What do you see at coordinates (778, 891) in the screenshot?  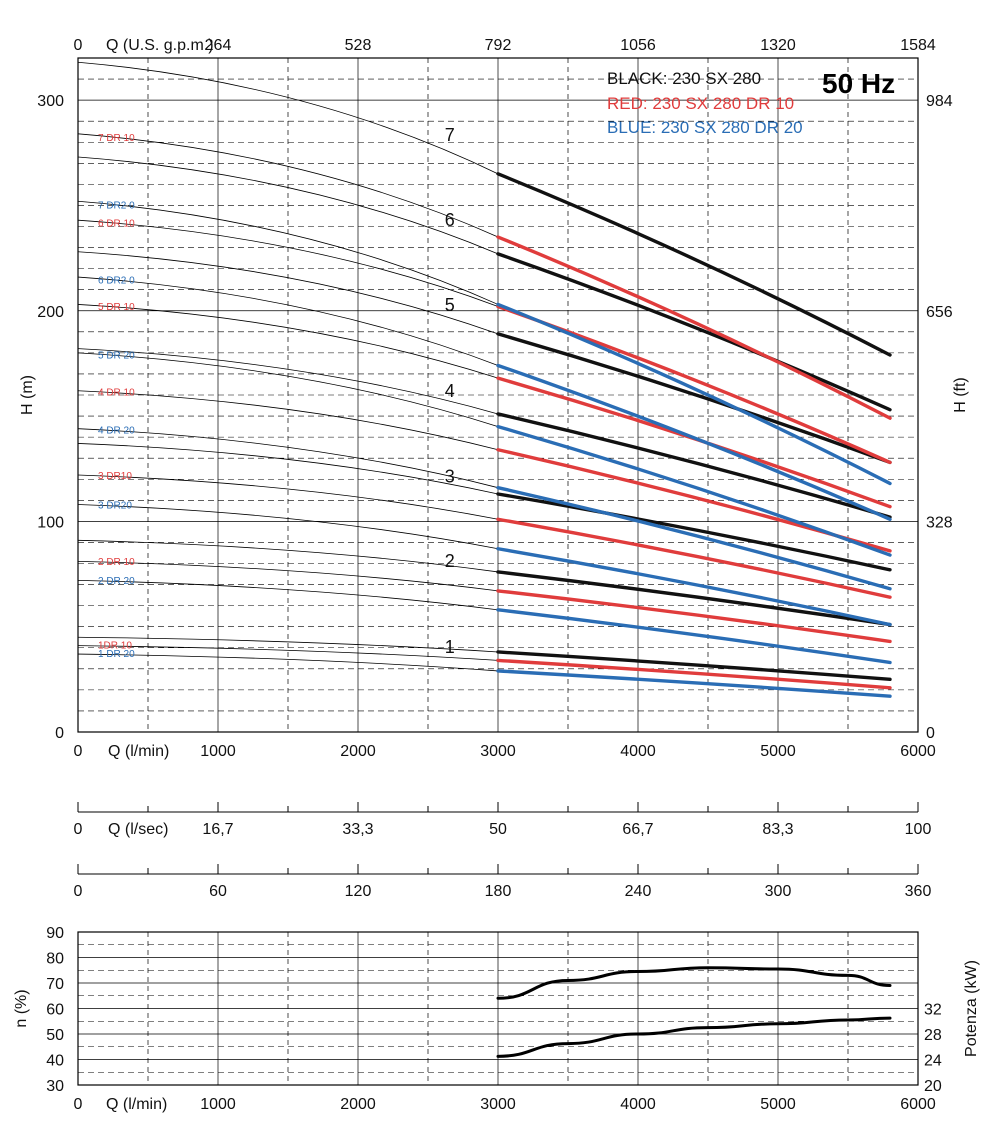 I see `flow-axis-1-label-300: 300` at bounding box center [778, 891].